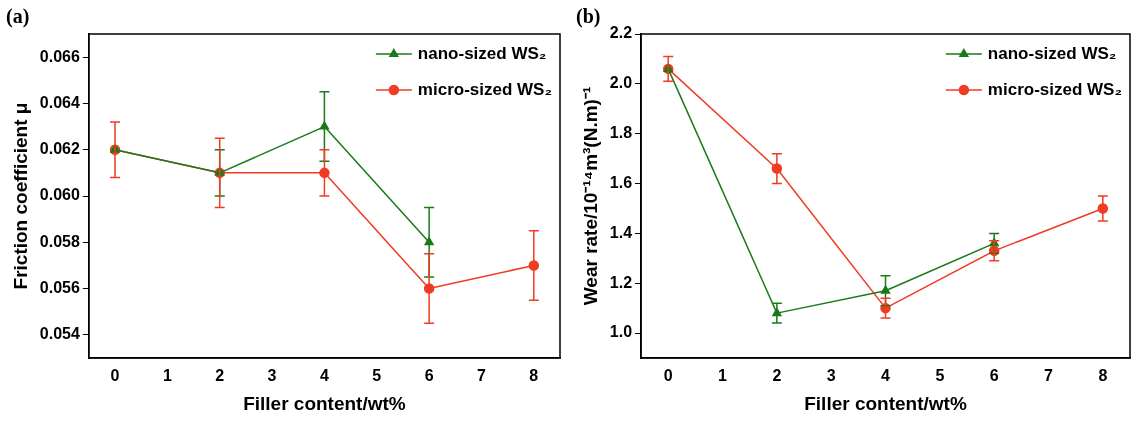 Image resolution: width=1140 pixels, height=424 pixels. I want to click on y-tick-label: 0.058, so click(59, 241).